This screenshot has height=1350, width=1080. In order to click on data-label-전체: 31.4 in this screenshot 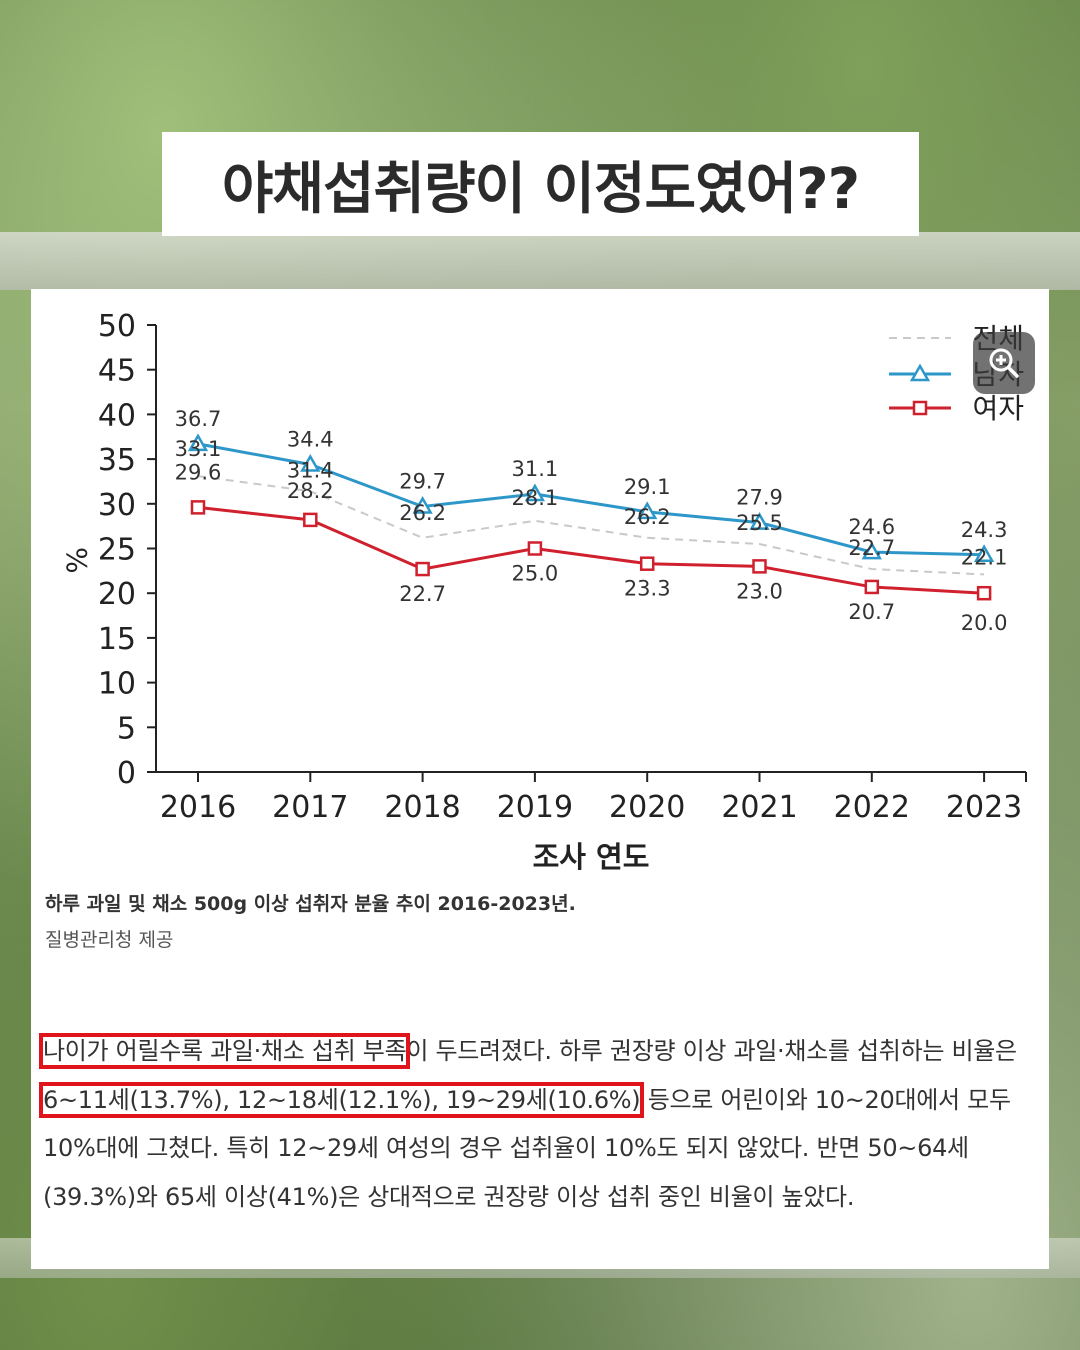, I will do `click(310, 470)`.